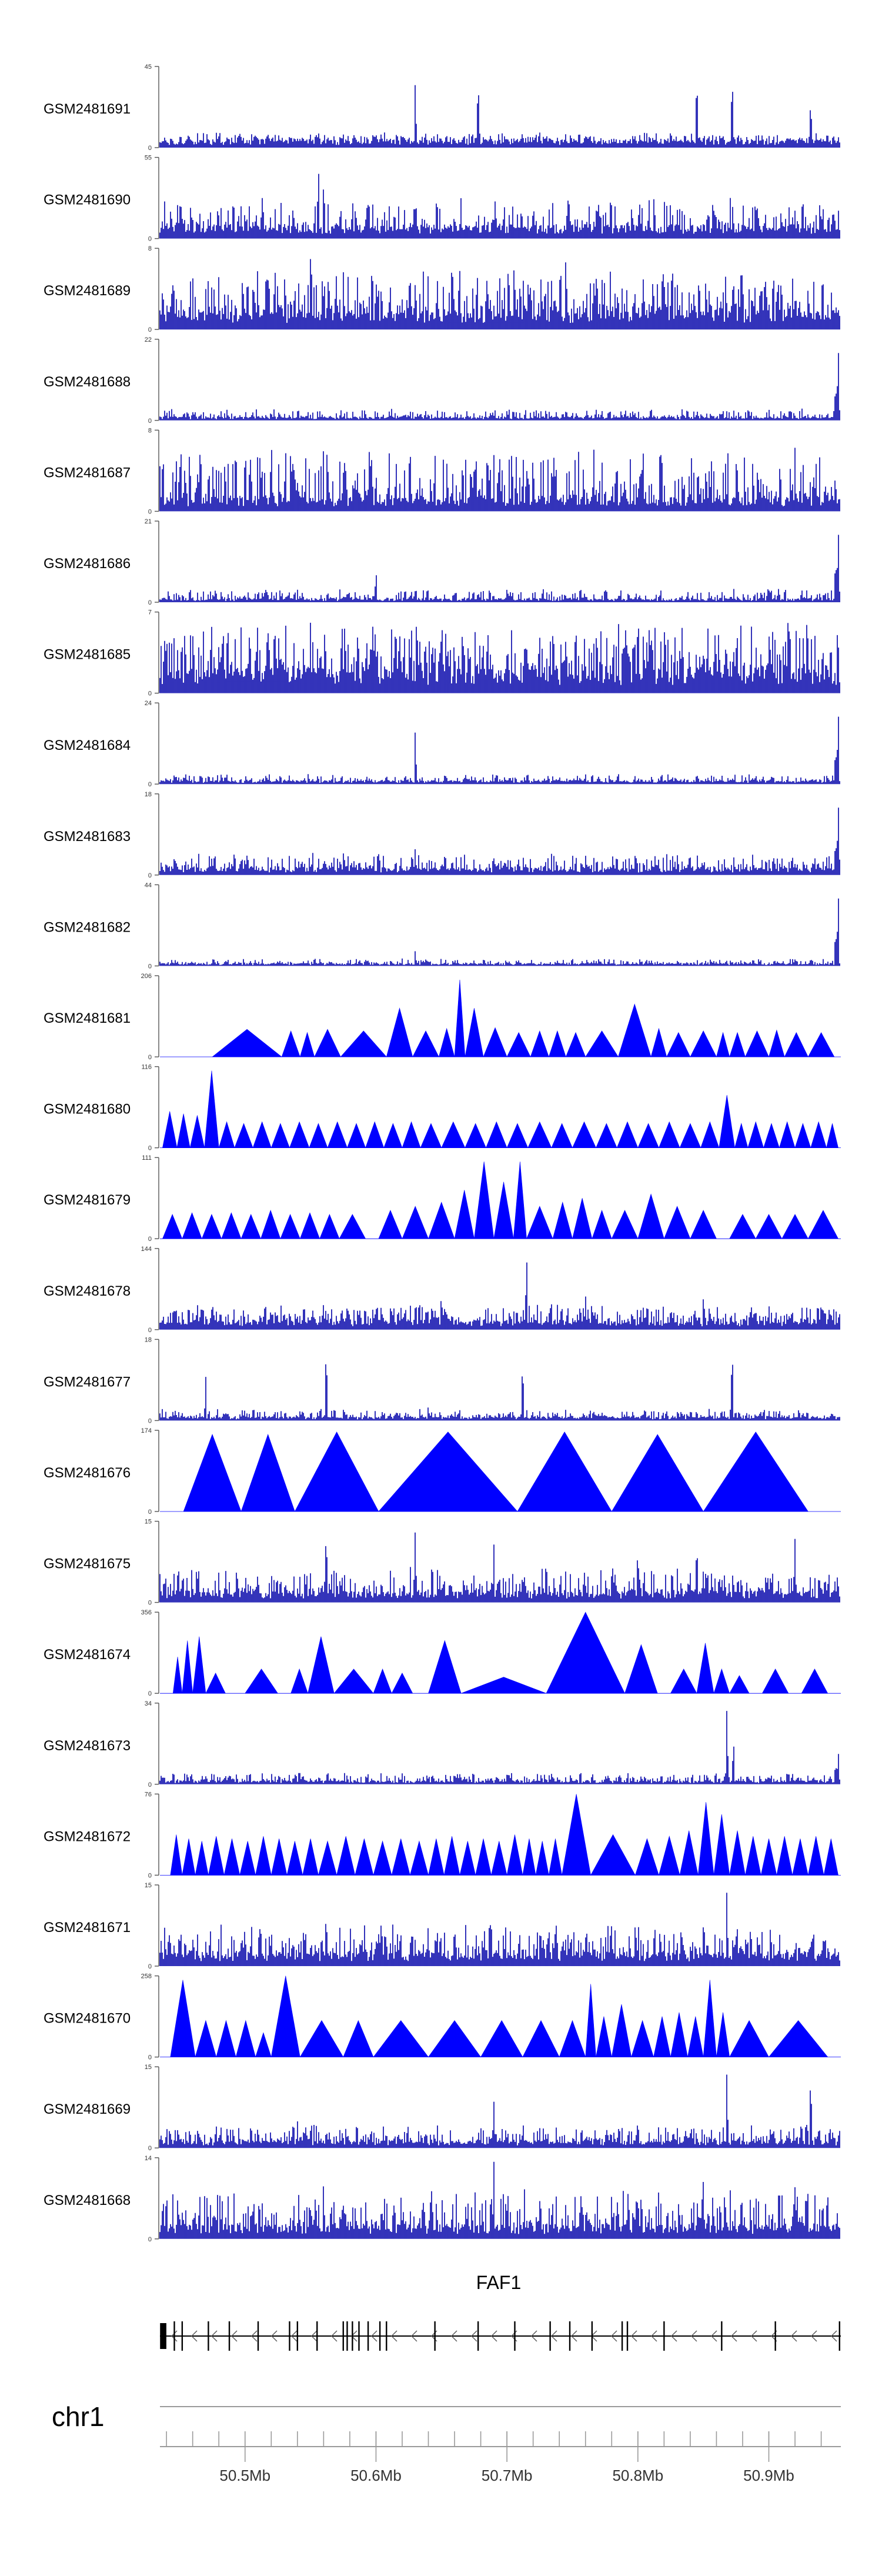  I want to click on x-tick-label: 50.6Mb, so click(376, 2475).